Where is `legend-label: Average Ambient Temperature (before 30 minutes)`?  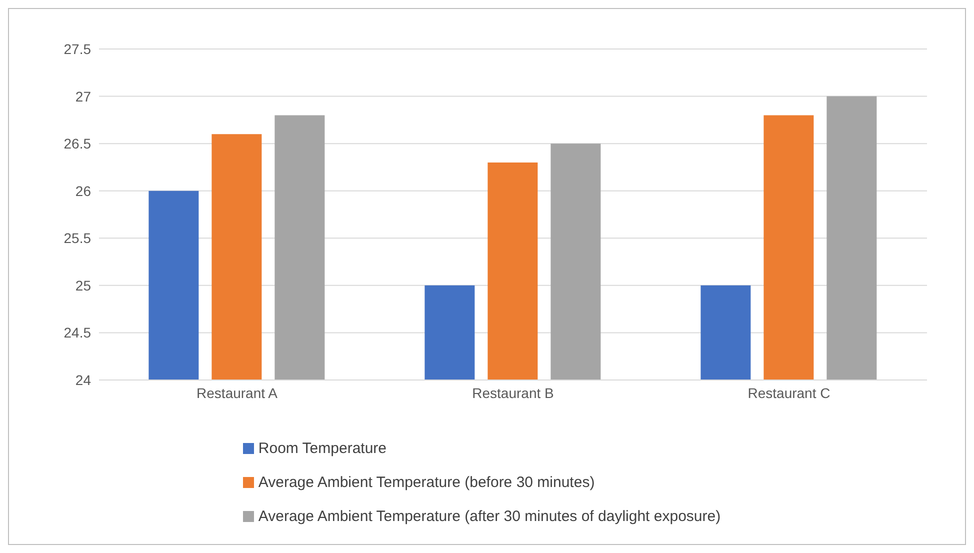 legend-label: Average Ambient Temperature (before 30 minutes) is located at coordinates (426, 482).